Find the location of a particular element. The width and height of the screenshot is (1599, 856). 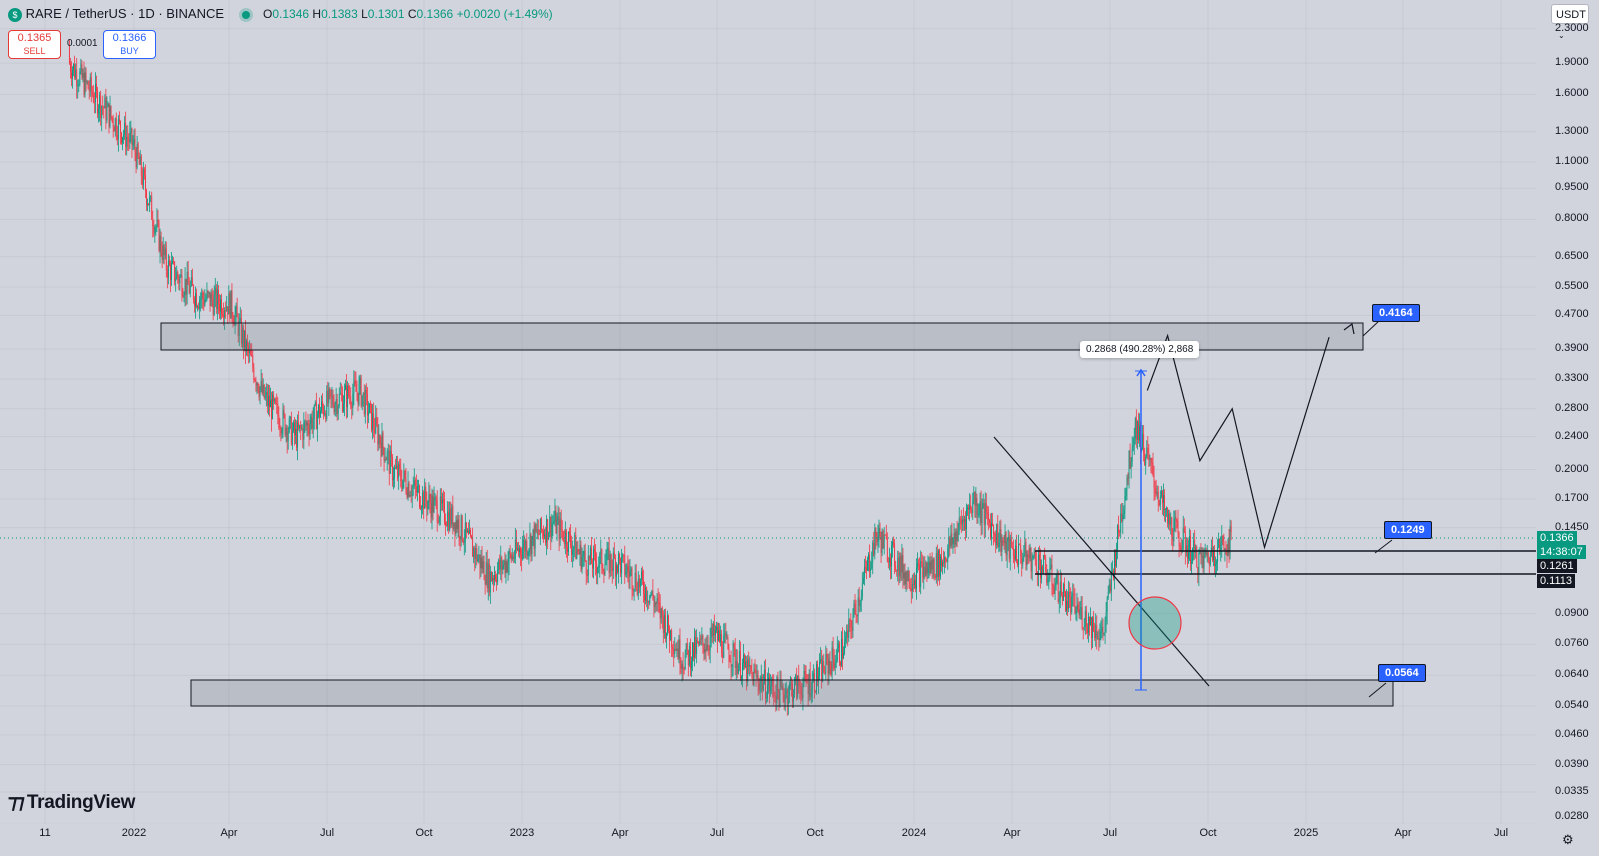

buy-button: 0.1366 BUY is located at coordinates (129, 44).